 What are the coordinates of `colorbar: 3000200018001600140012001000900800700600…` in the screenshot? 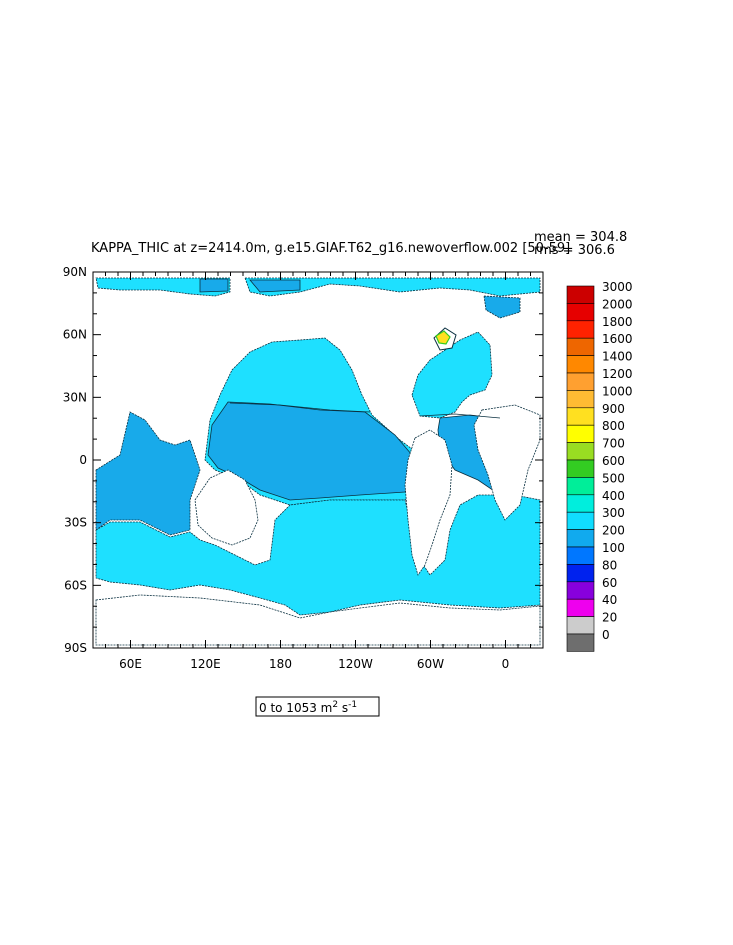 It's located at (599, 466).